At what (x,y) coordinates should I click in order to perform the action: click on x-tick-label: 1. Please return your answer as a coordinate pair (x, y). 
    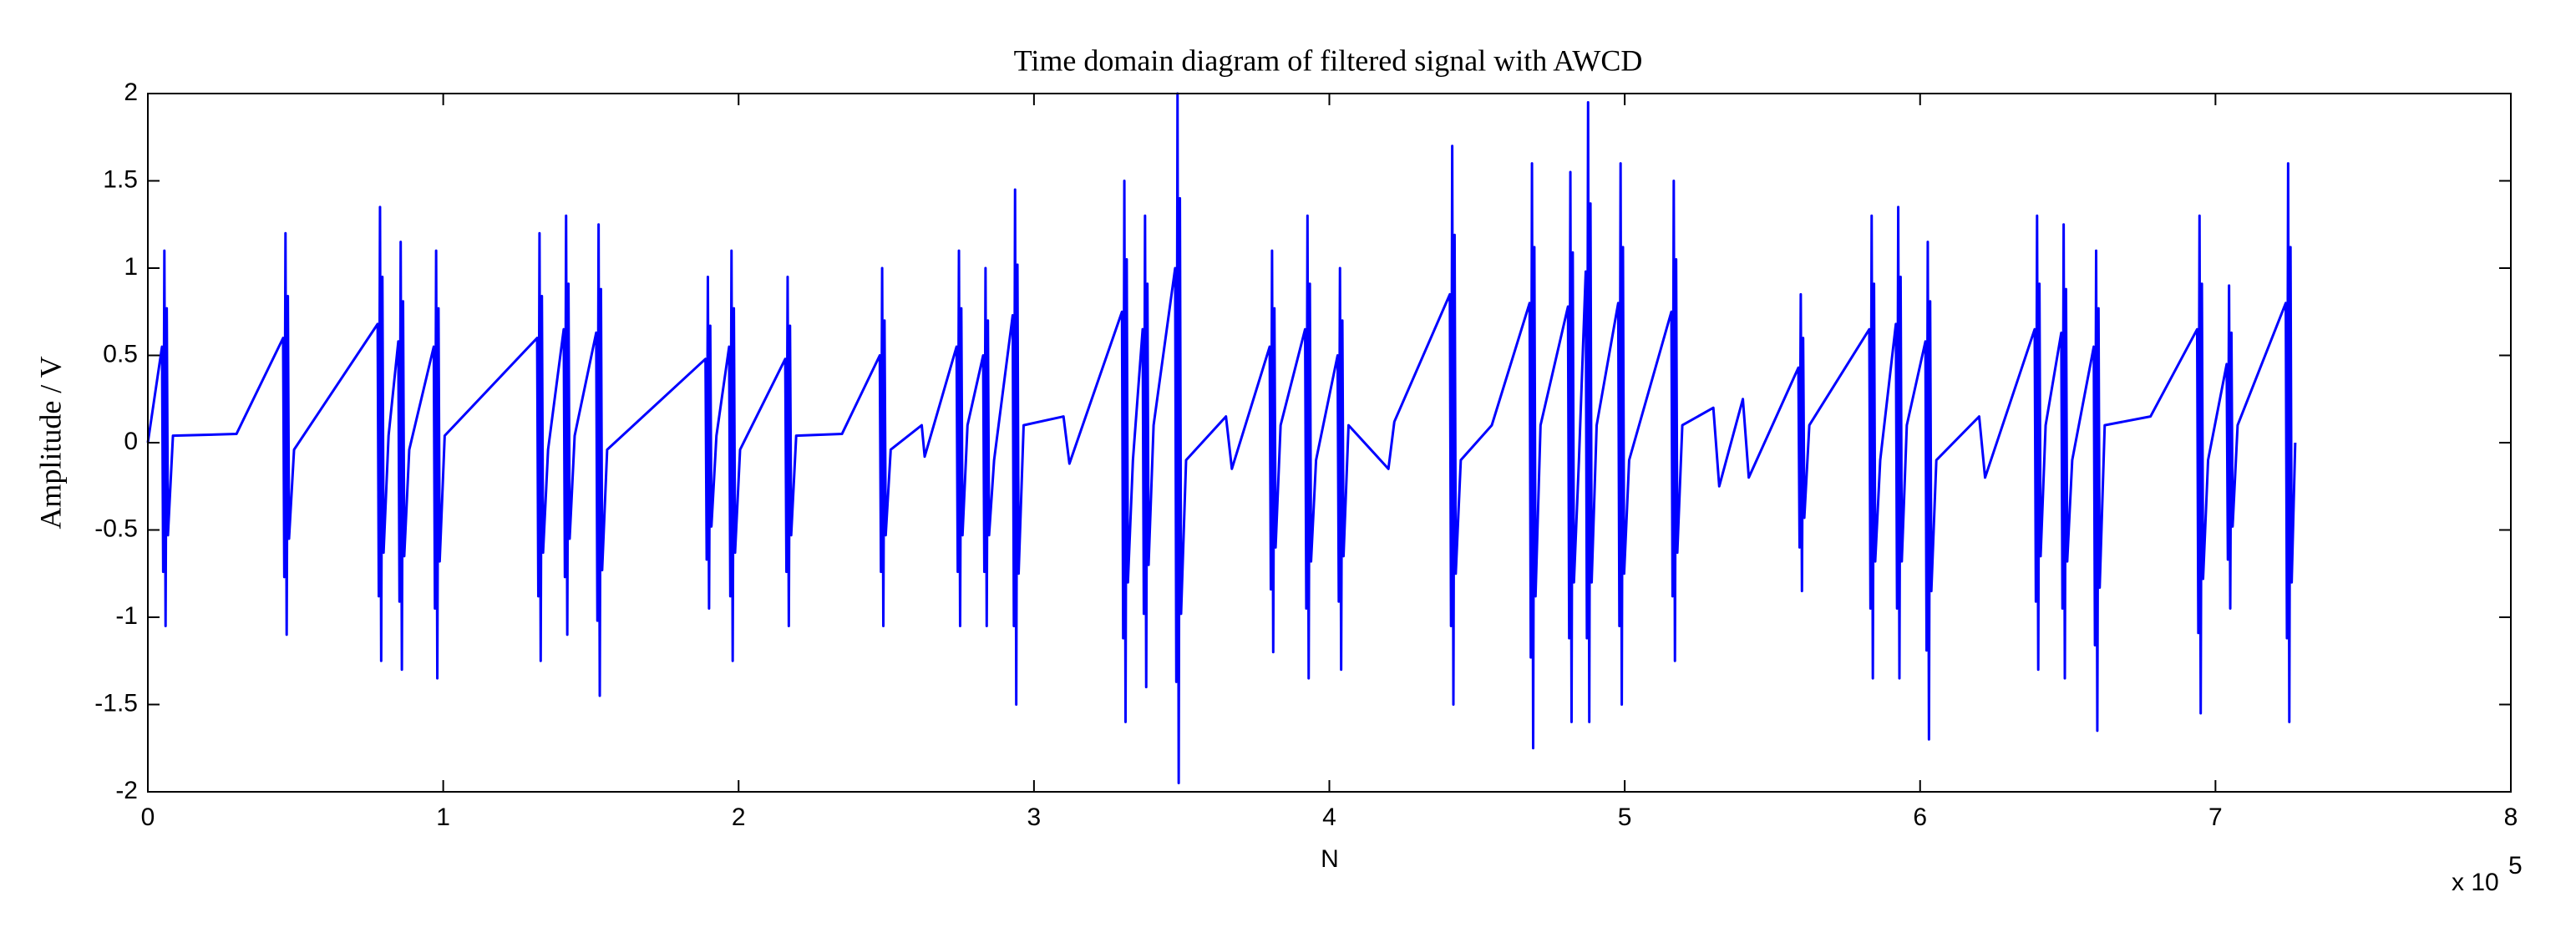
    Looking at the image, I should click on (443, 818).